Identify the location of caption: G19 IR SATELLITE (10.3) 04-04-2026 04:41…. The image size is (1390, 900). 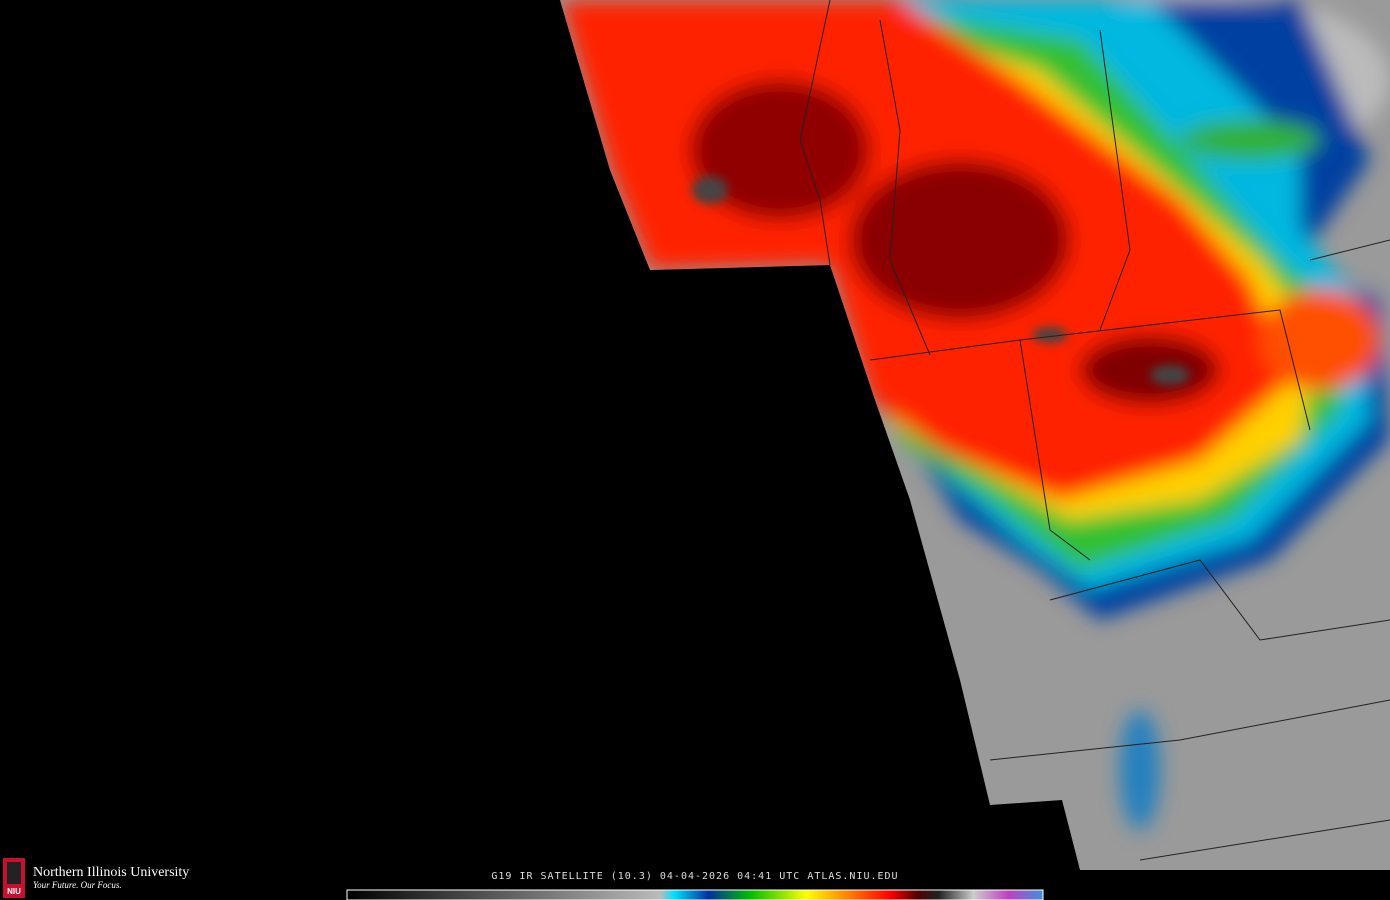
(694, 876).